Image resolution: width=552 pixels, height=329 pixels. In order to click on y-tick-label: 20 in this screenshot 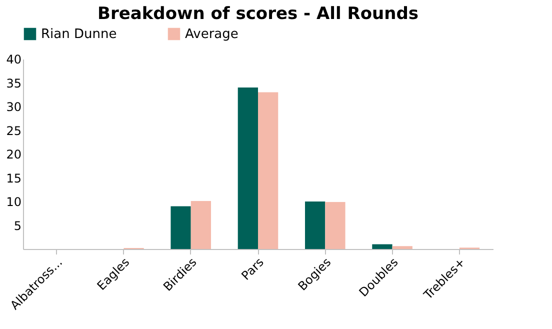, I will do `click(14, 155)`.